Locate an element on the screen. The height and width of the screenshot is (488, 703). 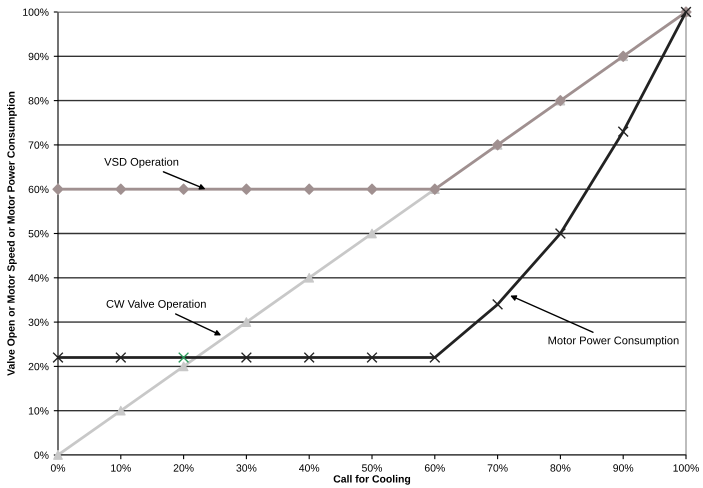
annotation: Motor Power Consumption is located at coordinates (613, 341).